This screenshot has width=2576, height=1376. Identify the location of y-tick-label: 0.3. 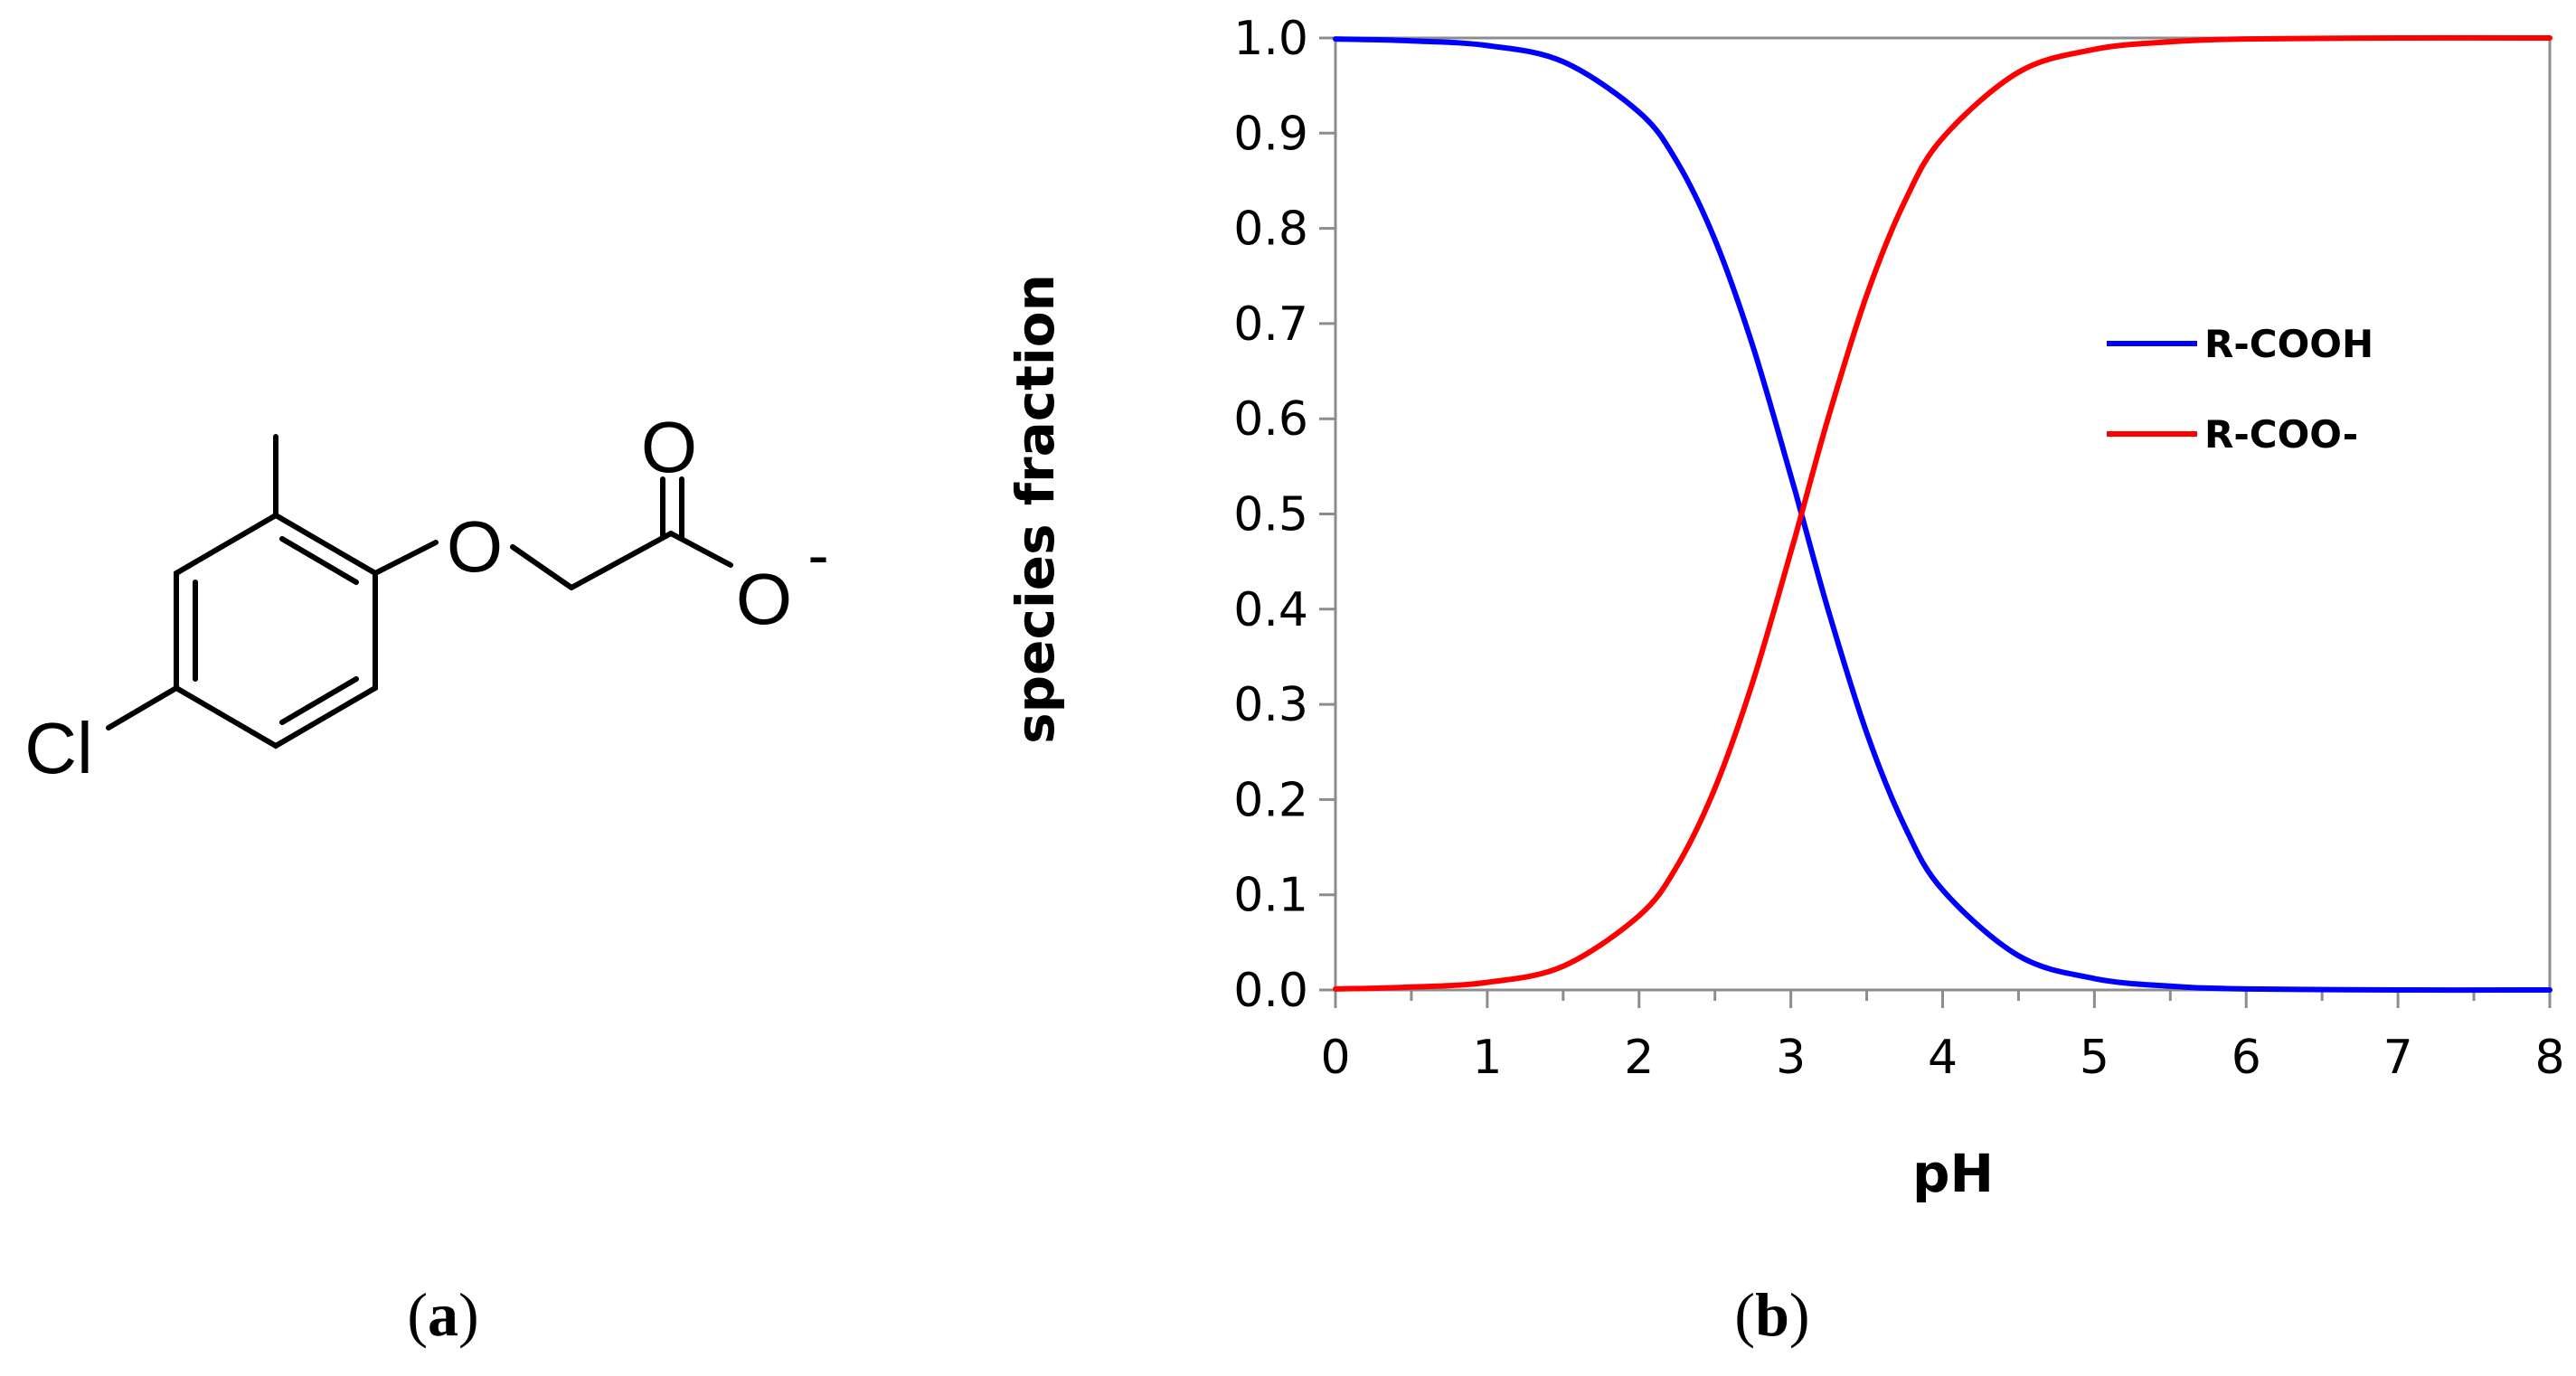
(1270, 705).